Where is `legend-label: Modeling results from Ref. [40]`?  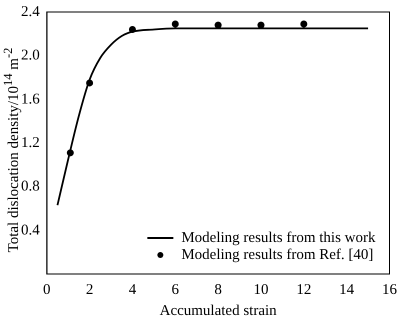 legend-label: Modeling results from Ref. [40] is located at coordinates (277, 254).